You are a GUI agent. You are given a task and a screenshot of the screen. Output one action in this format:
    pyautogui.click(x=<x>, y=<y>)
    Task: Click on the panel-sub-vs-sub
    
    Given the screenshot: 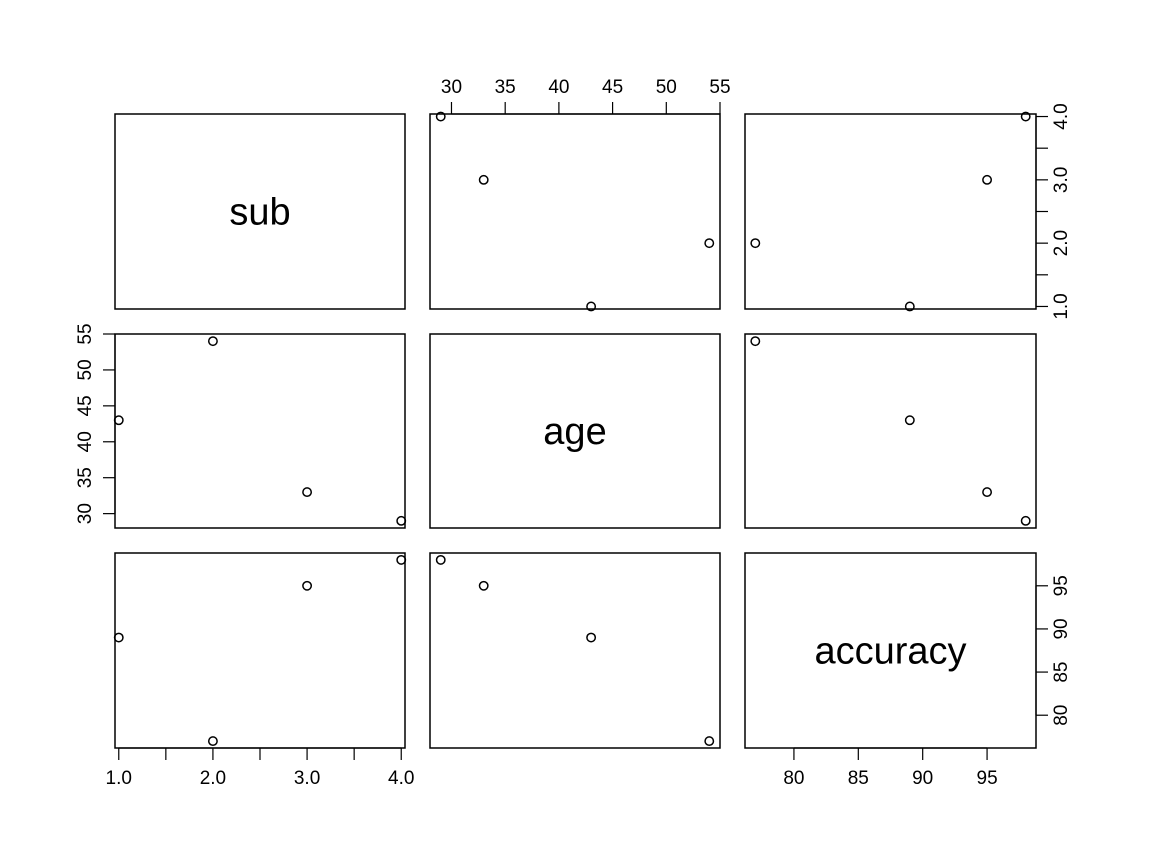 What is the action you would take?
    pyautogui.click(x=260, y=211)
    